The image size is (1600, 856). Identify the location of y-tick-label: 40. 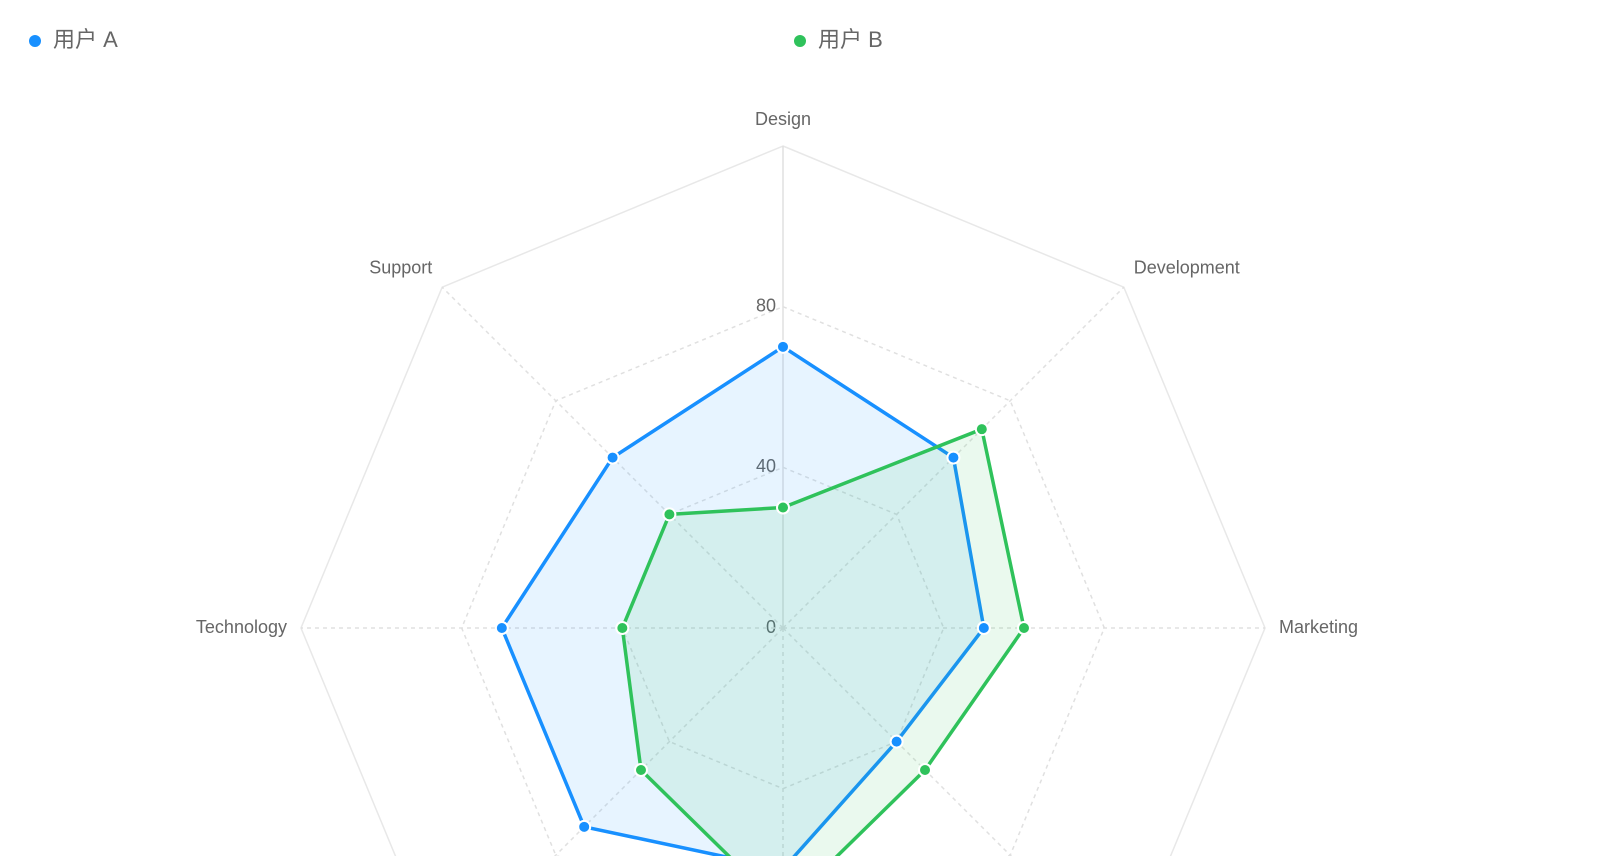
(766, 466).